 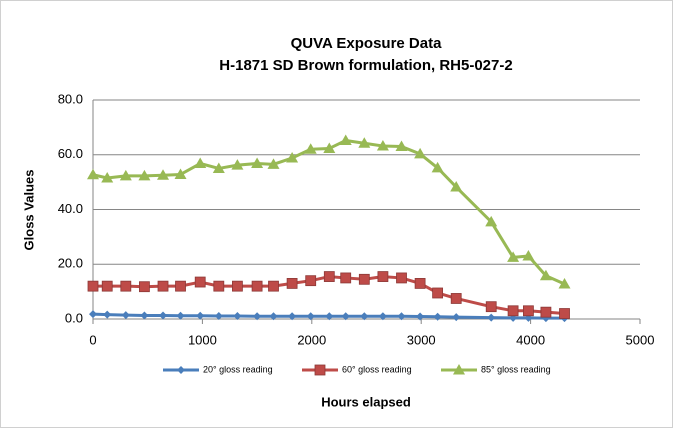 I want to click on y-tick-label: 60.0, so click(x=70, y=153).